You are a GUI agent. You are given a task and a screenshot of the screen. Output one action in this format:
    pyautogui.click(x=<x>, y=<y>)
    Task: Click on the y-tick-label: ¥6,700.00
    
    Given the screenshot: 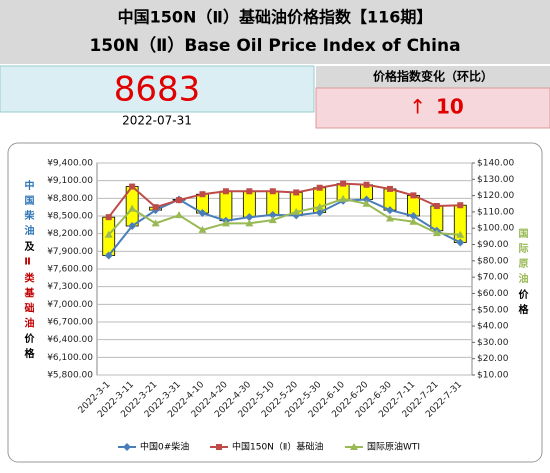 What is the action you would take?
    pyautogui.click(x=70, y=323)
    